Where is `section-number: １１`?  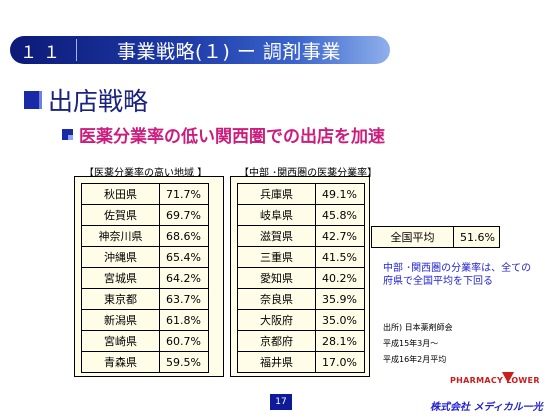
section-number: １１ is located at coordinates (43, 52).